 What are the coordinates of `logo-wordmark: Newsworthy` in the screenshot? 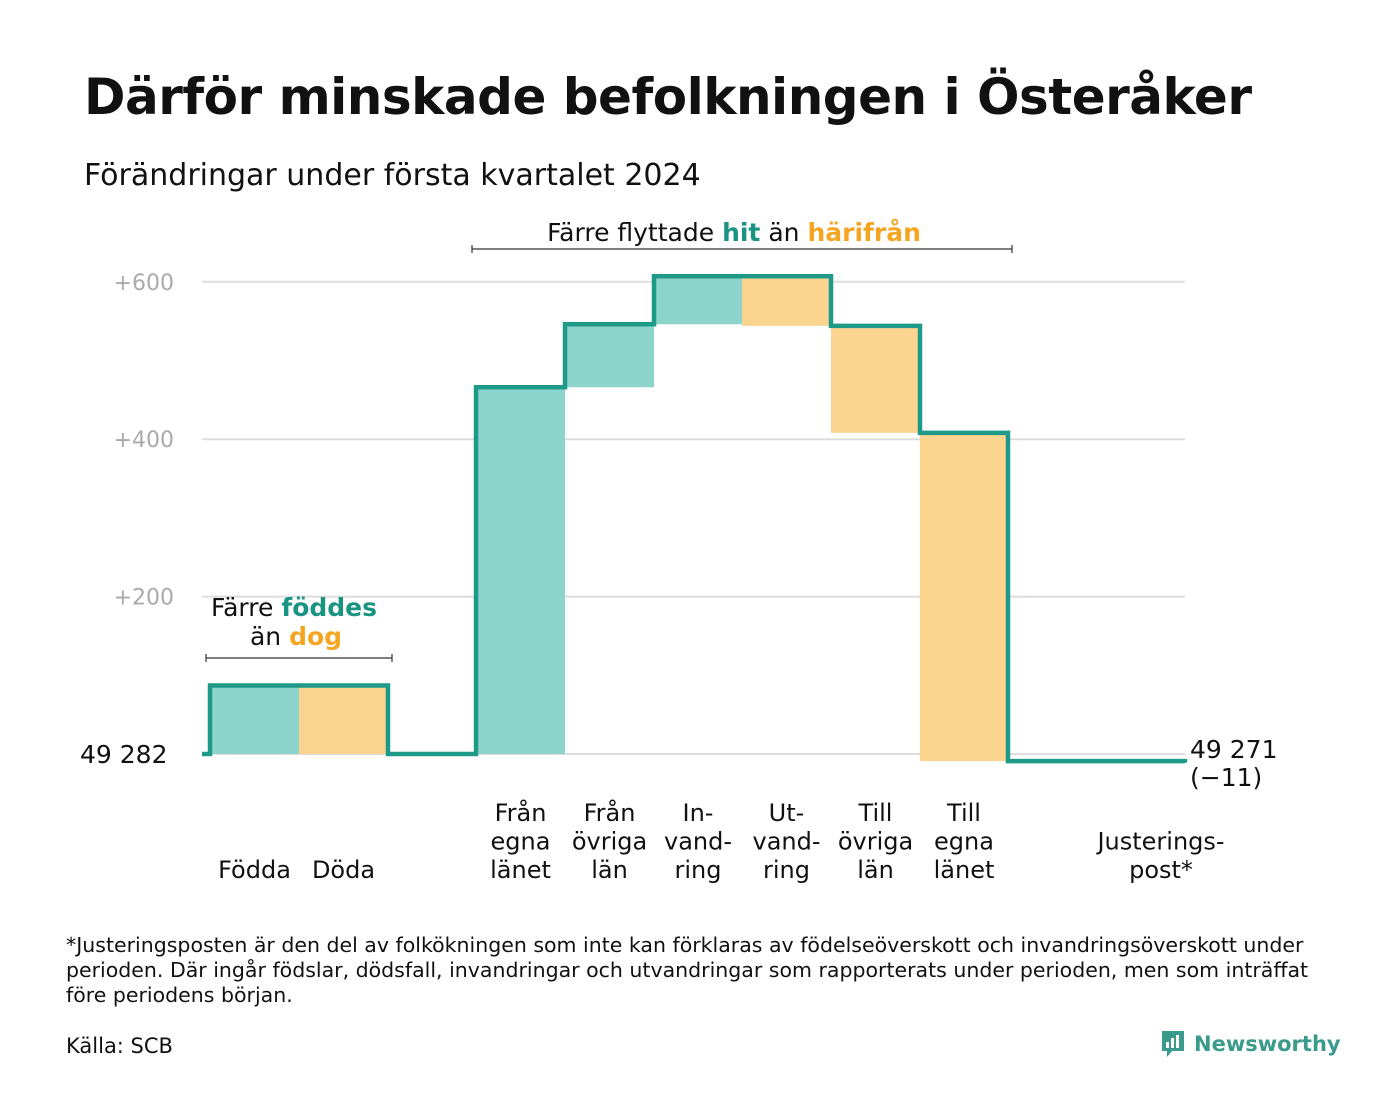 It's located at (1267, 1044).